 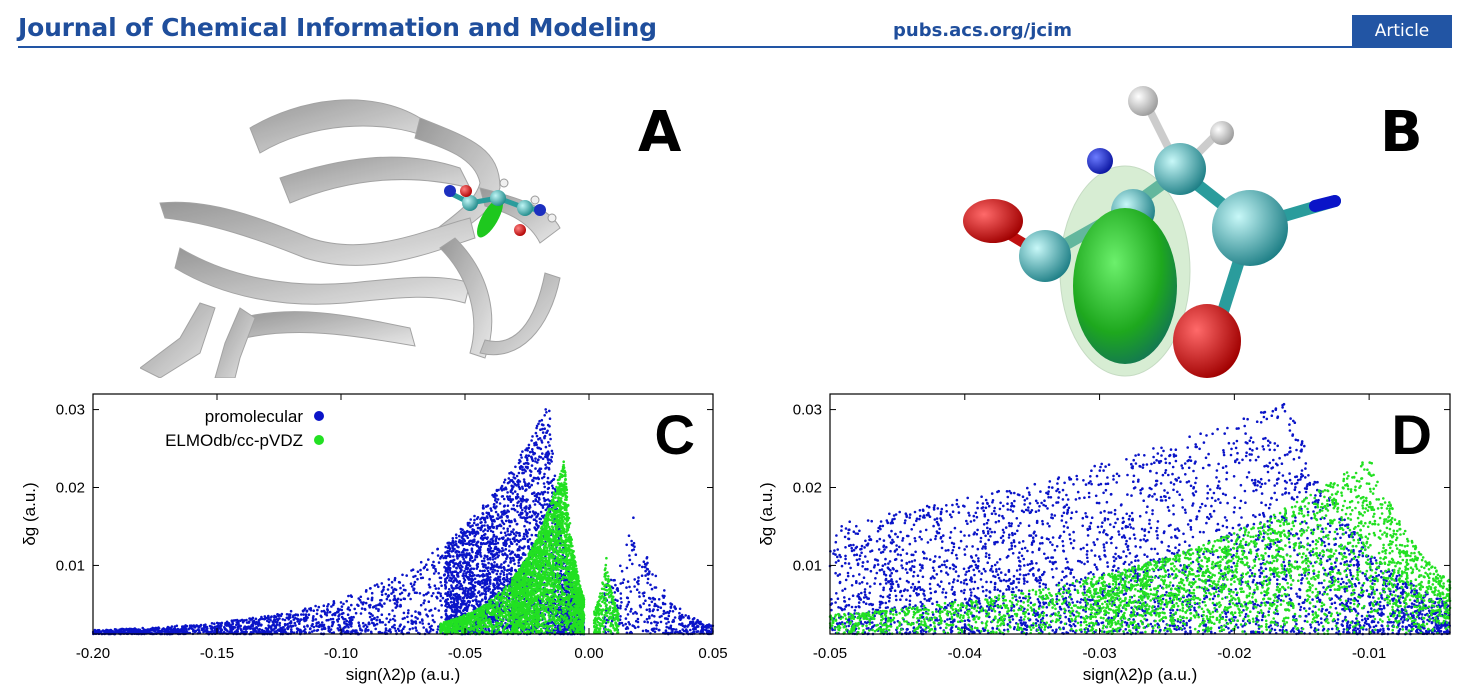 I want to click on journal-url: pubs.acs.org/jcim, so click(x=982, y=30).